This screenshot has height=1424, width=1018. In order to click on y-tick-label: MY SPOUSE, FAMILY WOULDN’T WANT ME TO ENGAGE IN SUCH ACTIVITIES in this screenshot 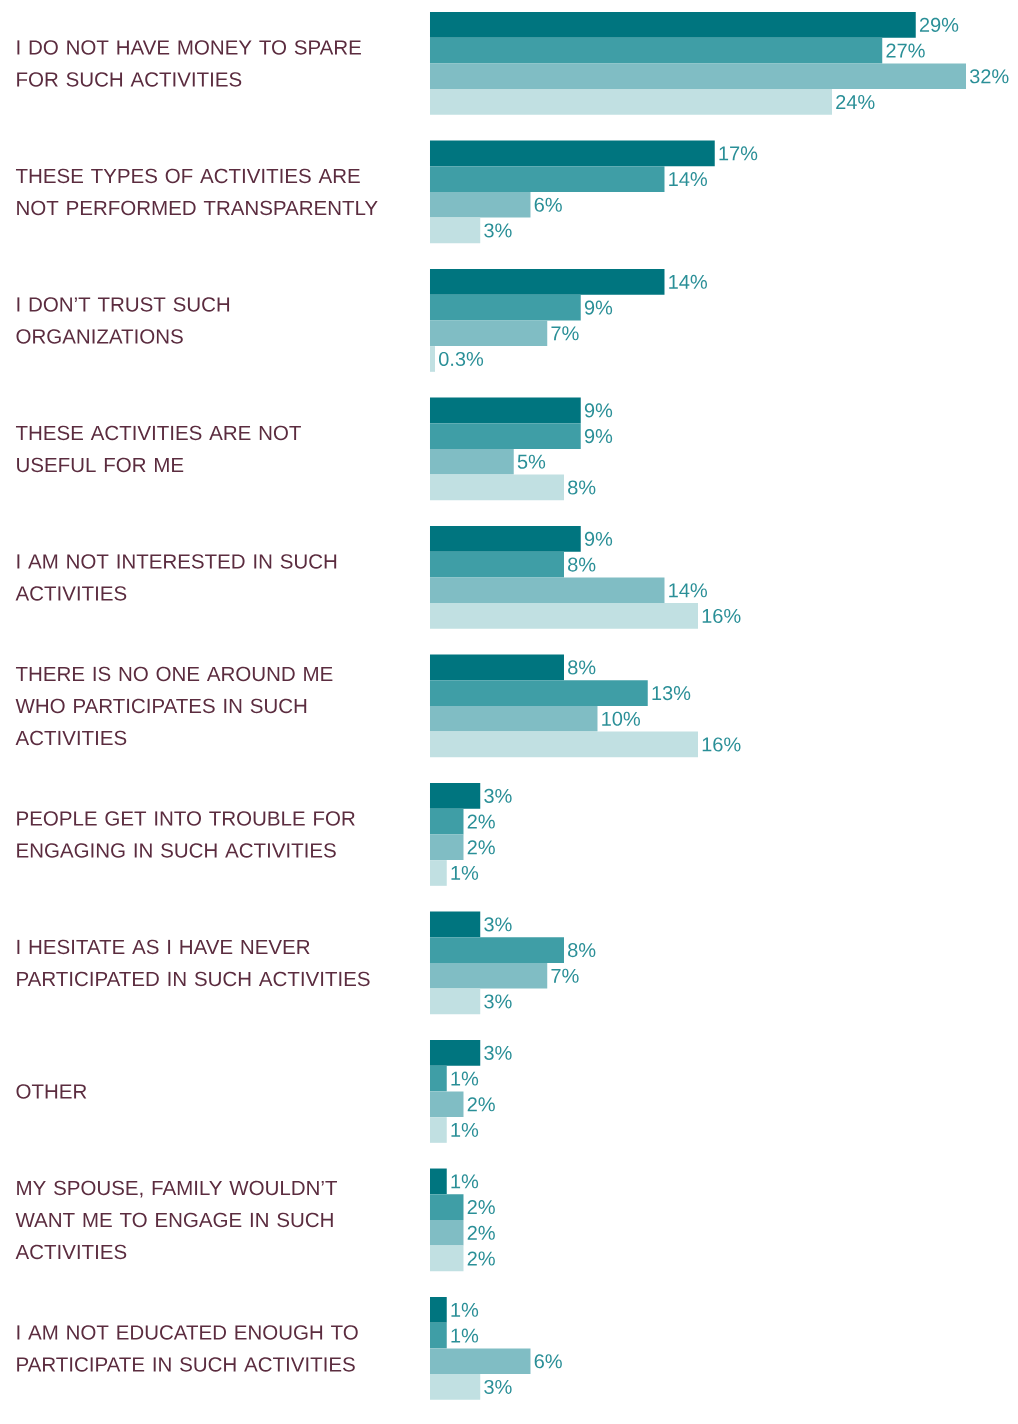, I will do `click(176, 1220)`.